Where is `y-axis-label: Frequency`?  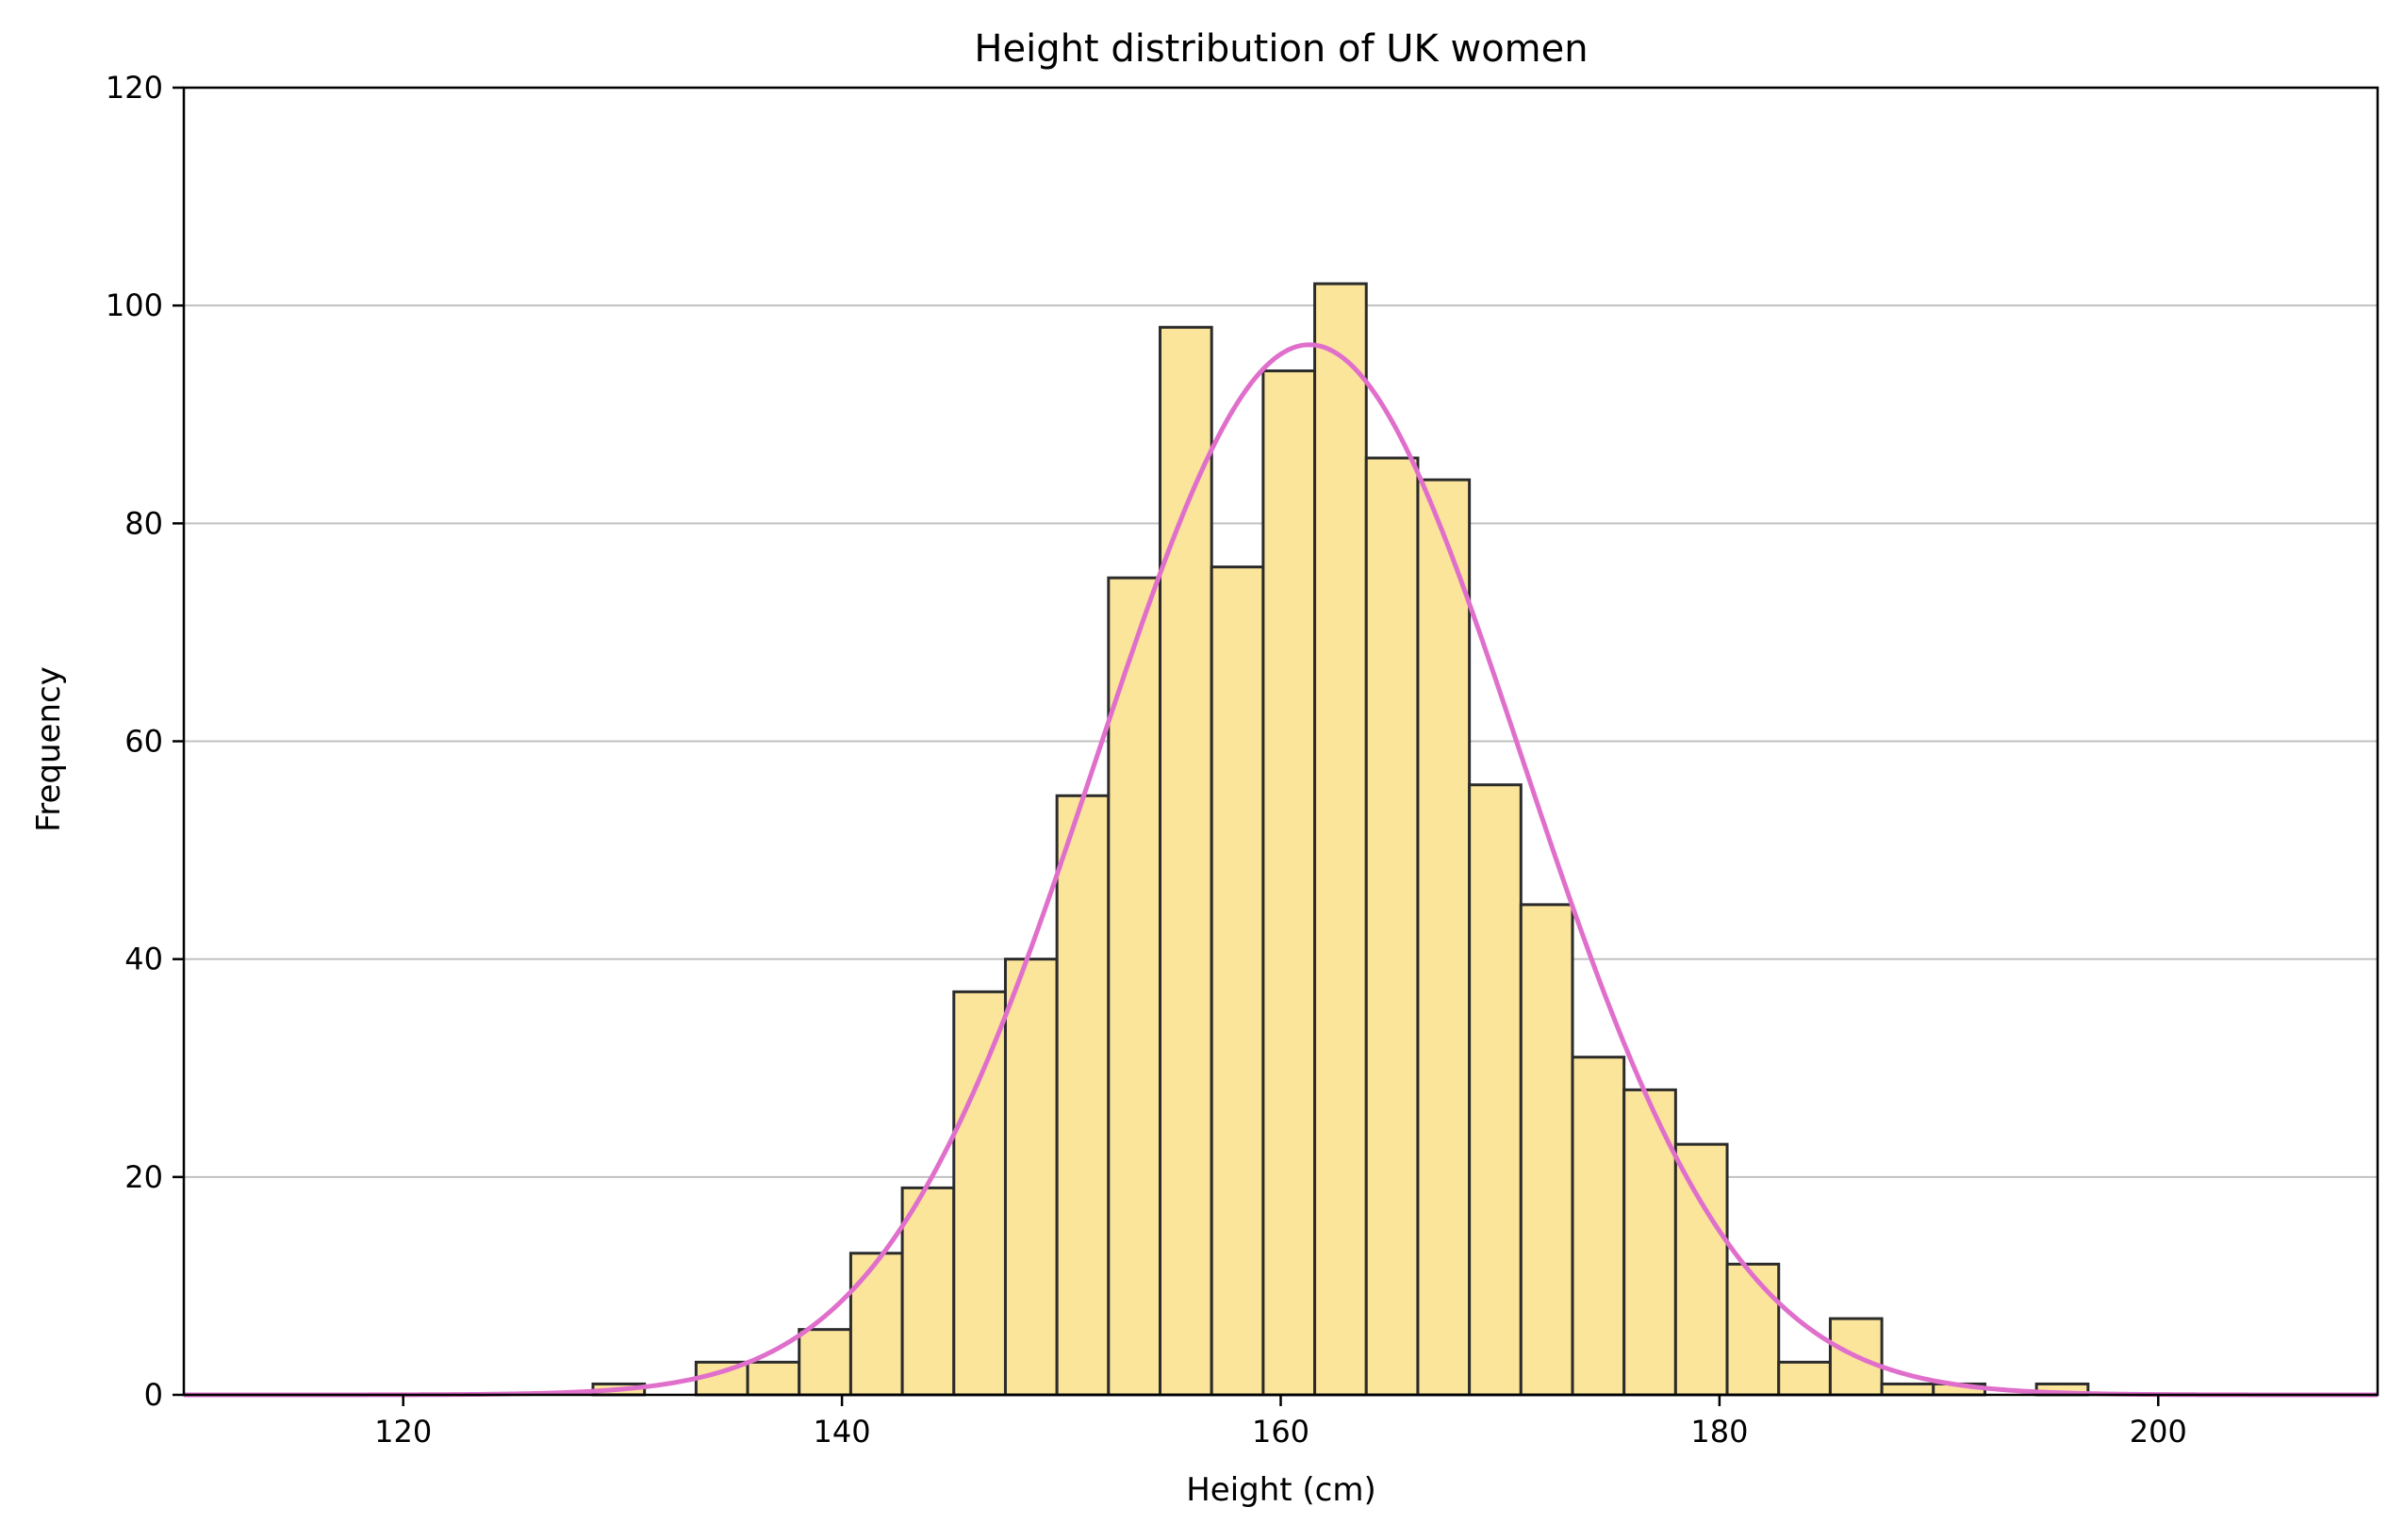
y-axis-label: Frequency is located at coordinates (49, 749).